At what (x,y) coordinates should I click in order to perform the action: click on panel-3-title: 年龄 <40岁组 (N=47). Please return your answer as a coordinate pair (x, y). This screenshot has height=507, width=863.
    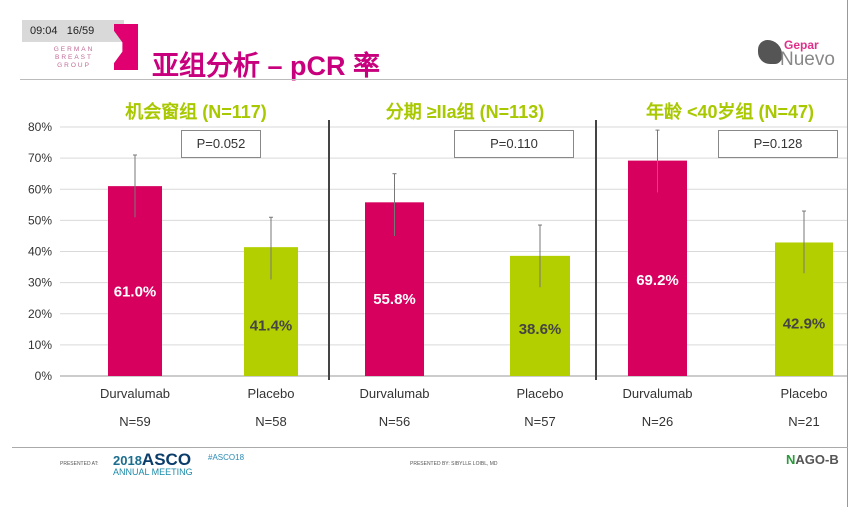
    Looking at the image, I should click on (730, 112).